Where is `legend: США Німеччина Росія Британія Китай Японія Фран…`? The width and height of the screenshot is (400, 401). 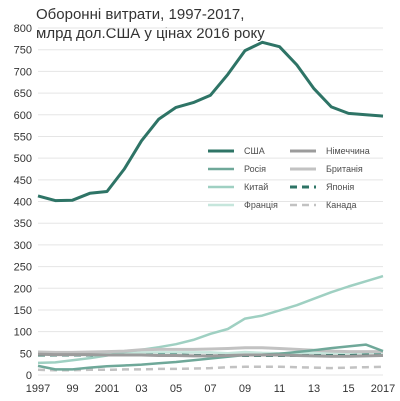
legend: США Німеччина Росія Британія Китай Японія Фран… is located at coordinates (289, 178).